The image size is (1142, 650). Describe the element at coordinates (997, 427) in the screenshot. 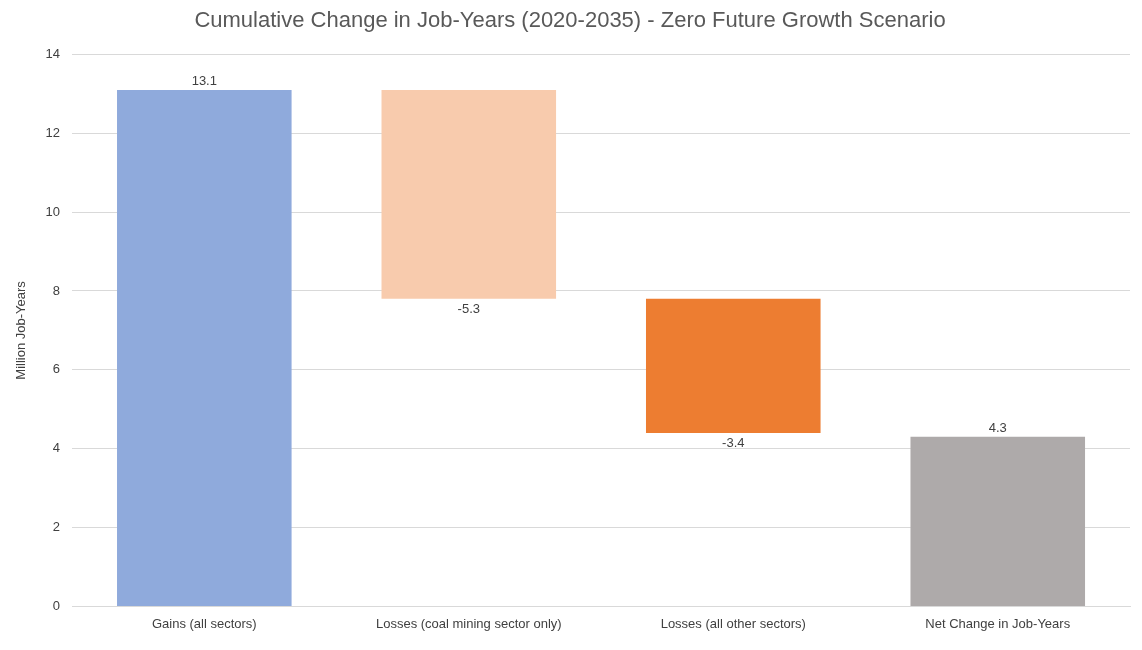

I see `data-label: 4.3` at that location.